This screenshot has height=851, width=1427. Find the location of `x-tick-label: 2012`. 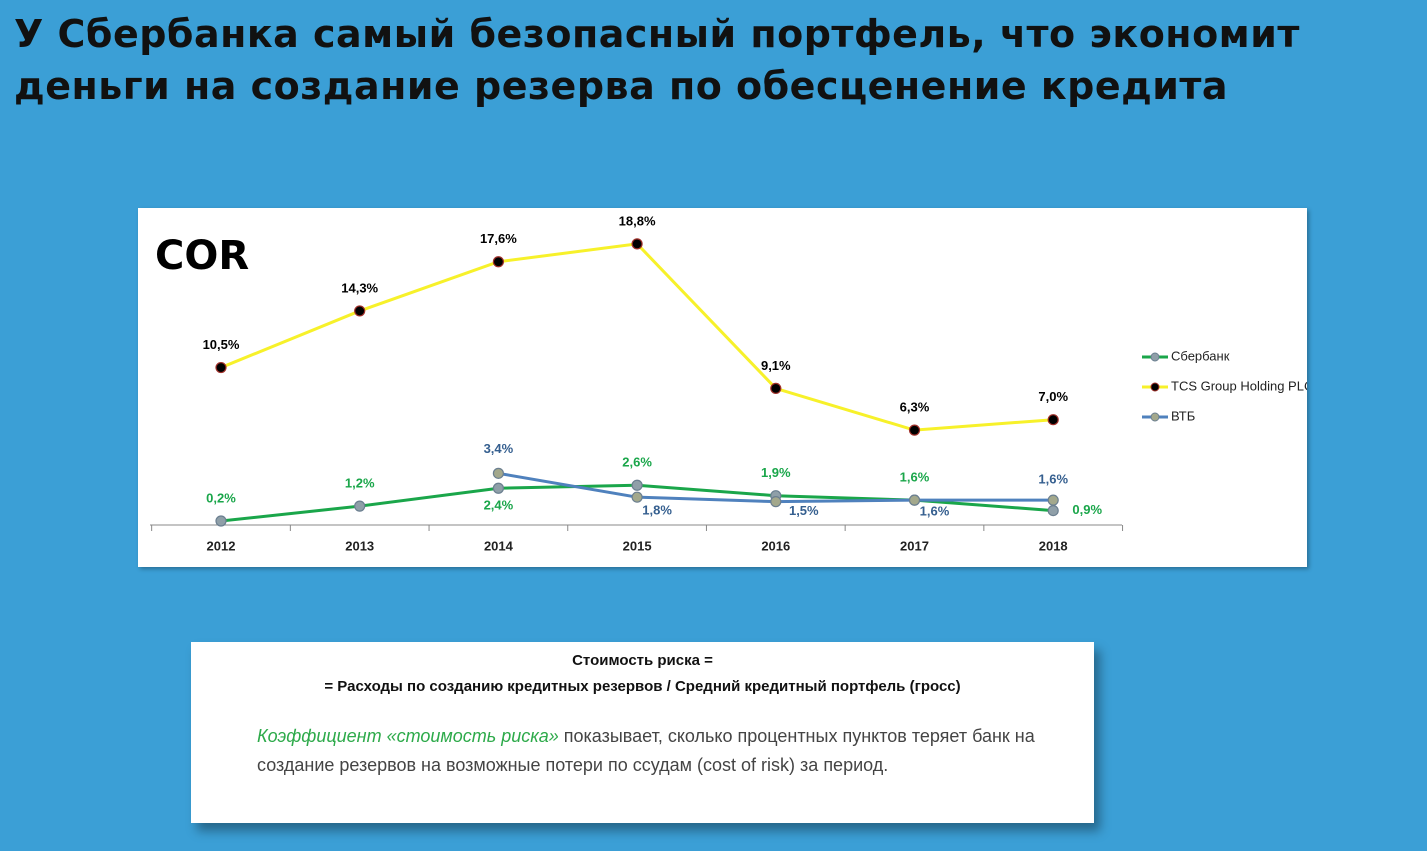

x-tick-label: 2012 is located at coordinates (221, 545).